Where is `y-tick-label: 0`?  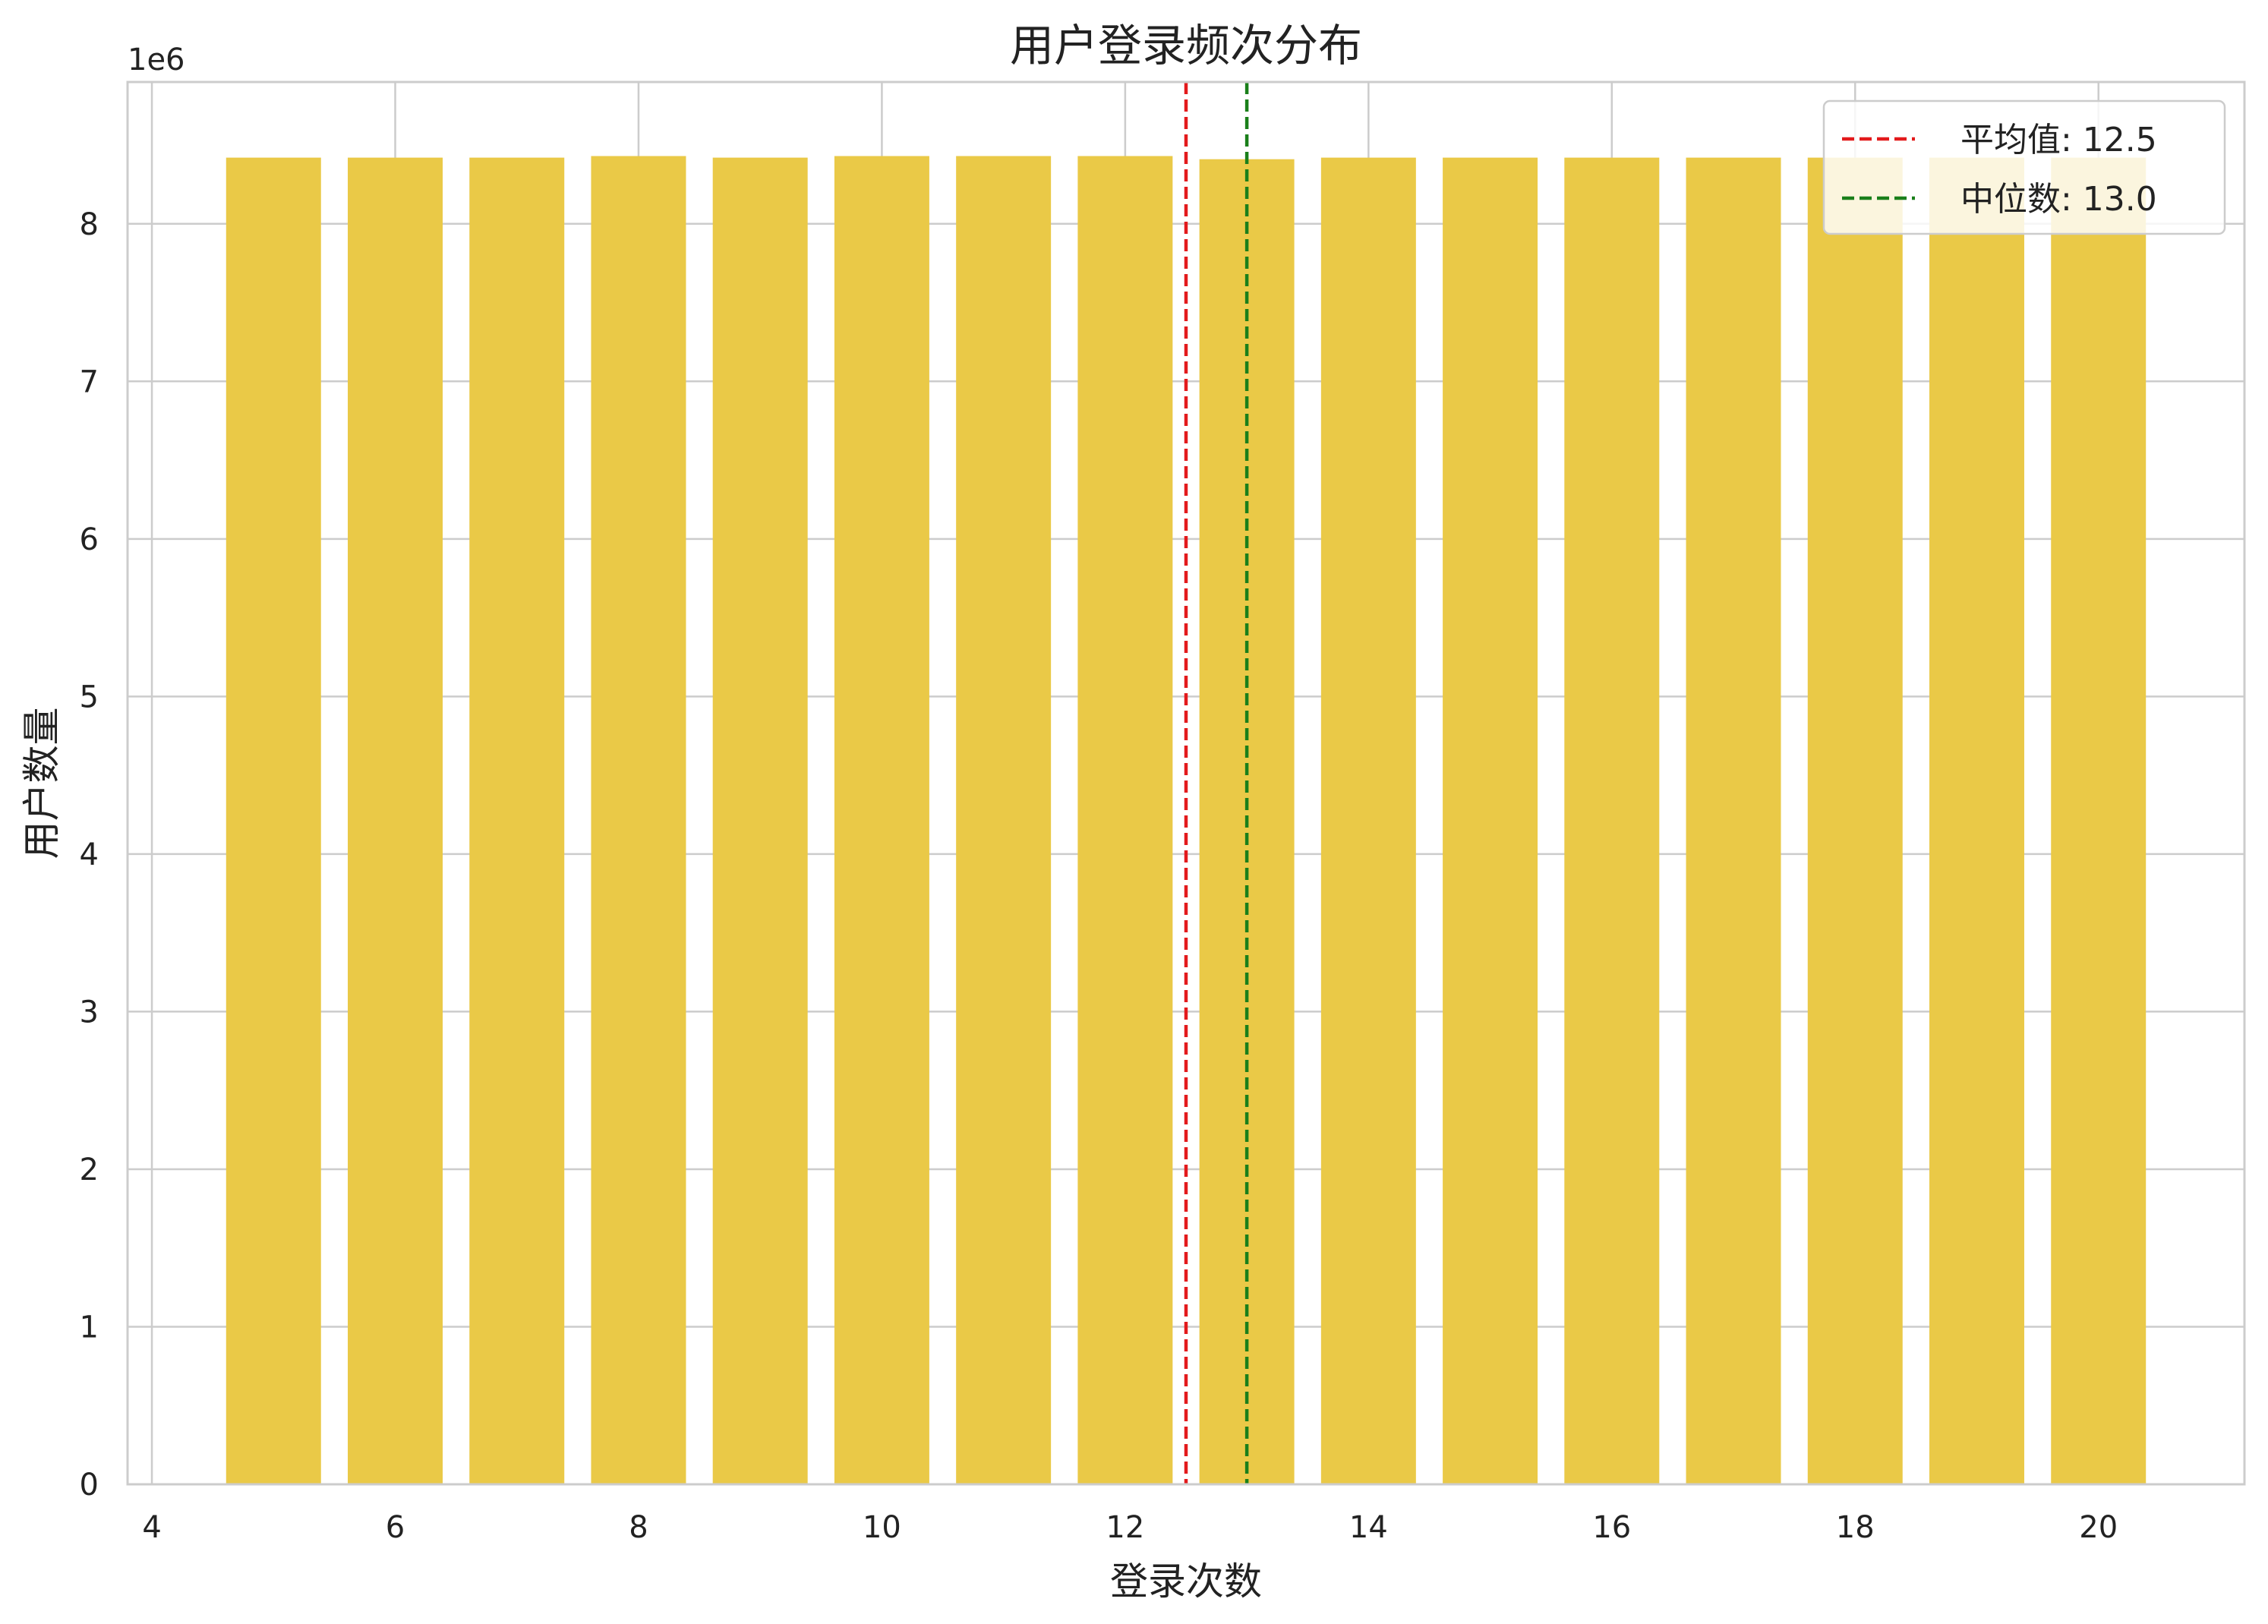
y-tick-label: 0 is located at coordinates (89, 1485).